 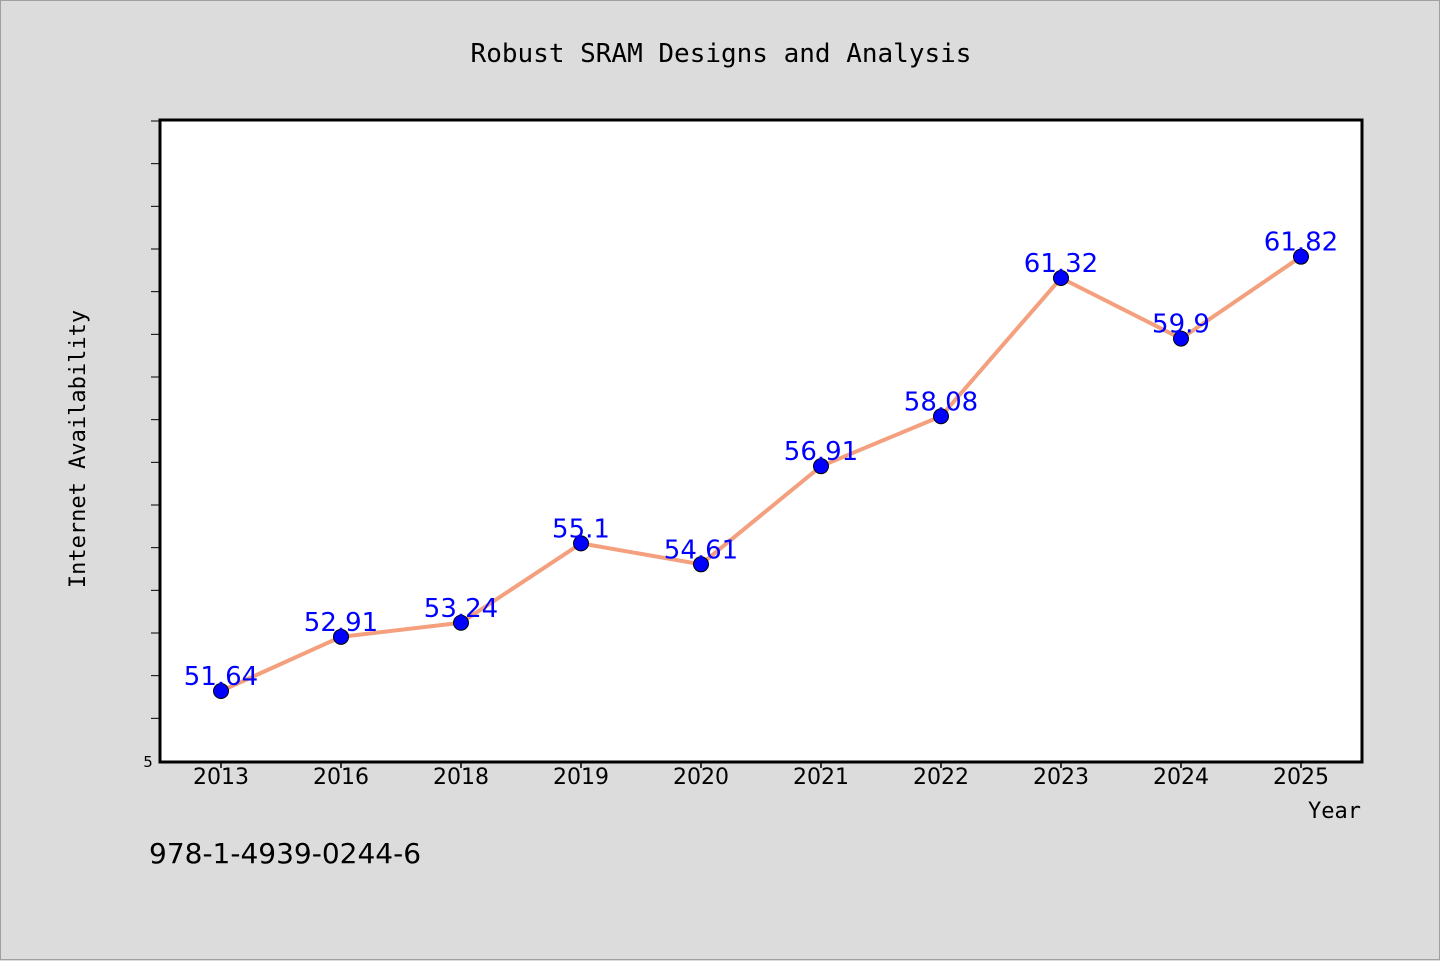 What do you see at coordinates (581, 529) in the screenshot?
I see `data-label: 55.1` at bounding box center [581, 529].